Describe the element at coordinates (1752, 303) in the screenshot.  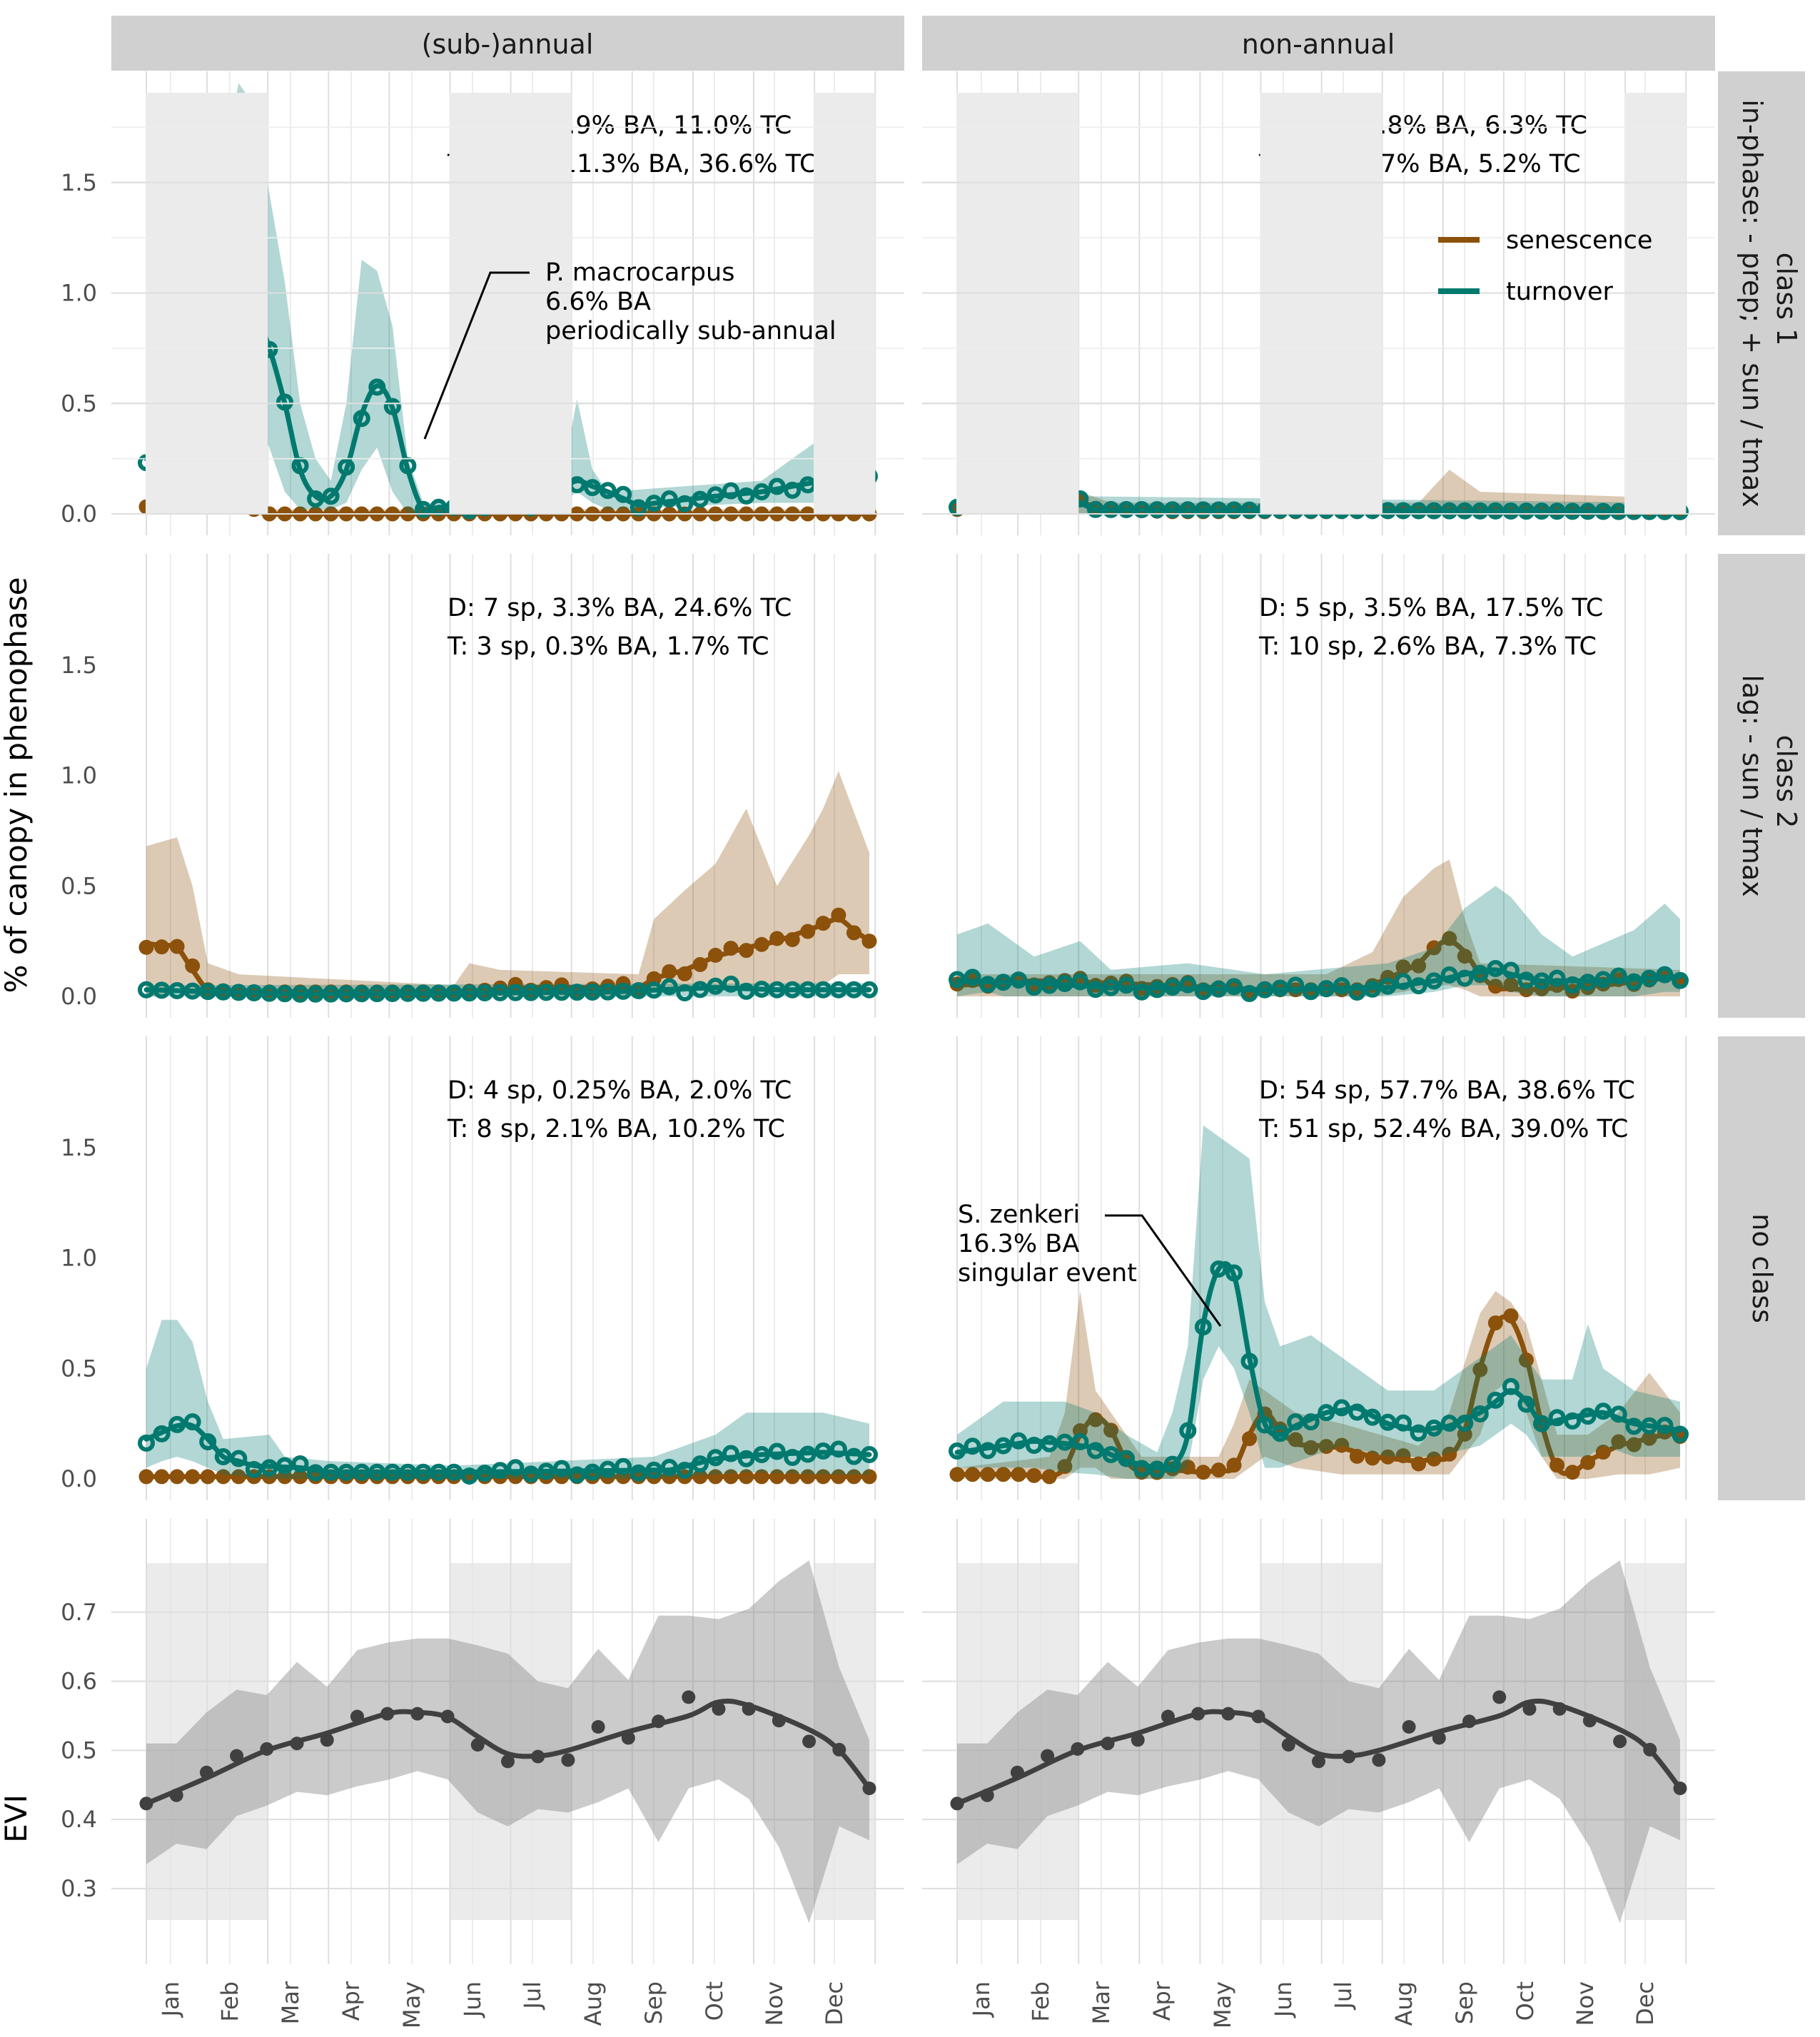
I see `row-strip-line: in-phase: - prep; + sun / tmax` at that location.